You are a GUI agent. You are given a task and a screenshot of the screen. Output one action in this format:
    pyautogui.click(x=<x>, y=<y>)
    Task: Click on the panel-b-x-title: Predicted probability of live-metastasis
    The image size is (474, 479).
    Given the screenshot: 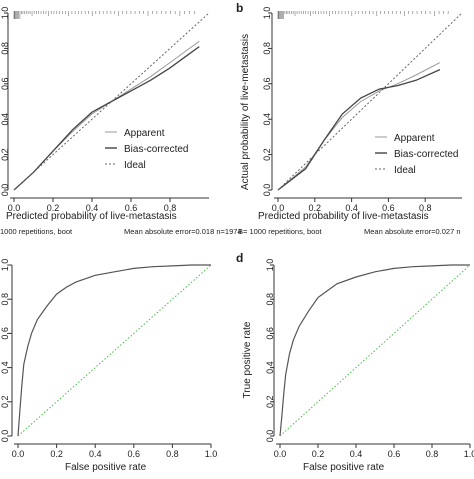 What is the action you would take?
    pyautogui.click(x=343, y=216)
    